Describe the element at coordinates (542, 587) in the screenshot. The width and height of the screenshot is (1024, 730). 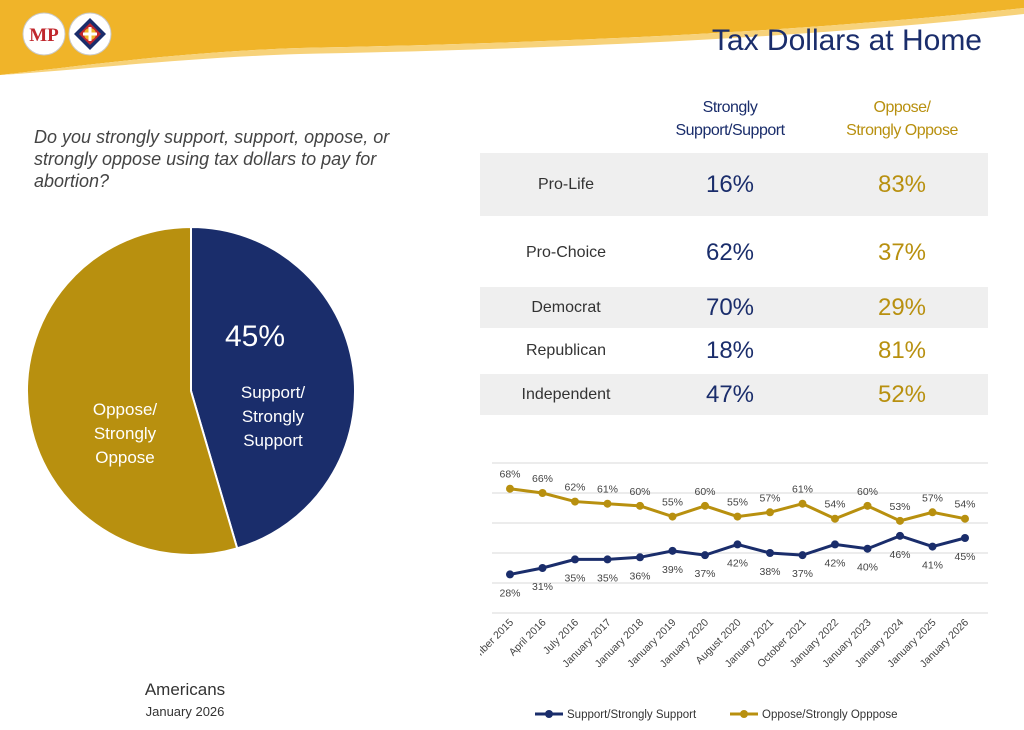
I see `data-label: 31%` at that location.